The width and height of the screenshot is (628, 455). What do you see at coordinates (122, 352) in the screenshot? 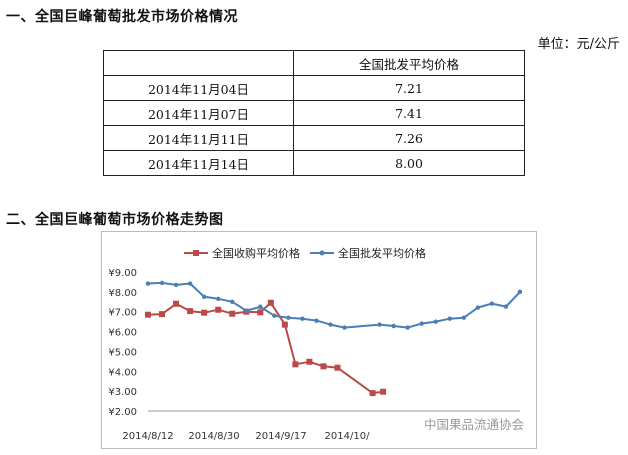
I see `y-tick-label: ¥5.00` at bounding box center [122, 352].